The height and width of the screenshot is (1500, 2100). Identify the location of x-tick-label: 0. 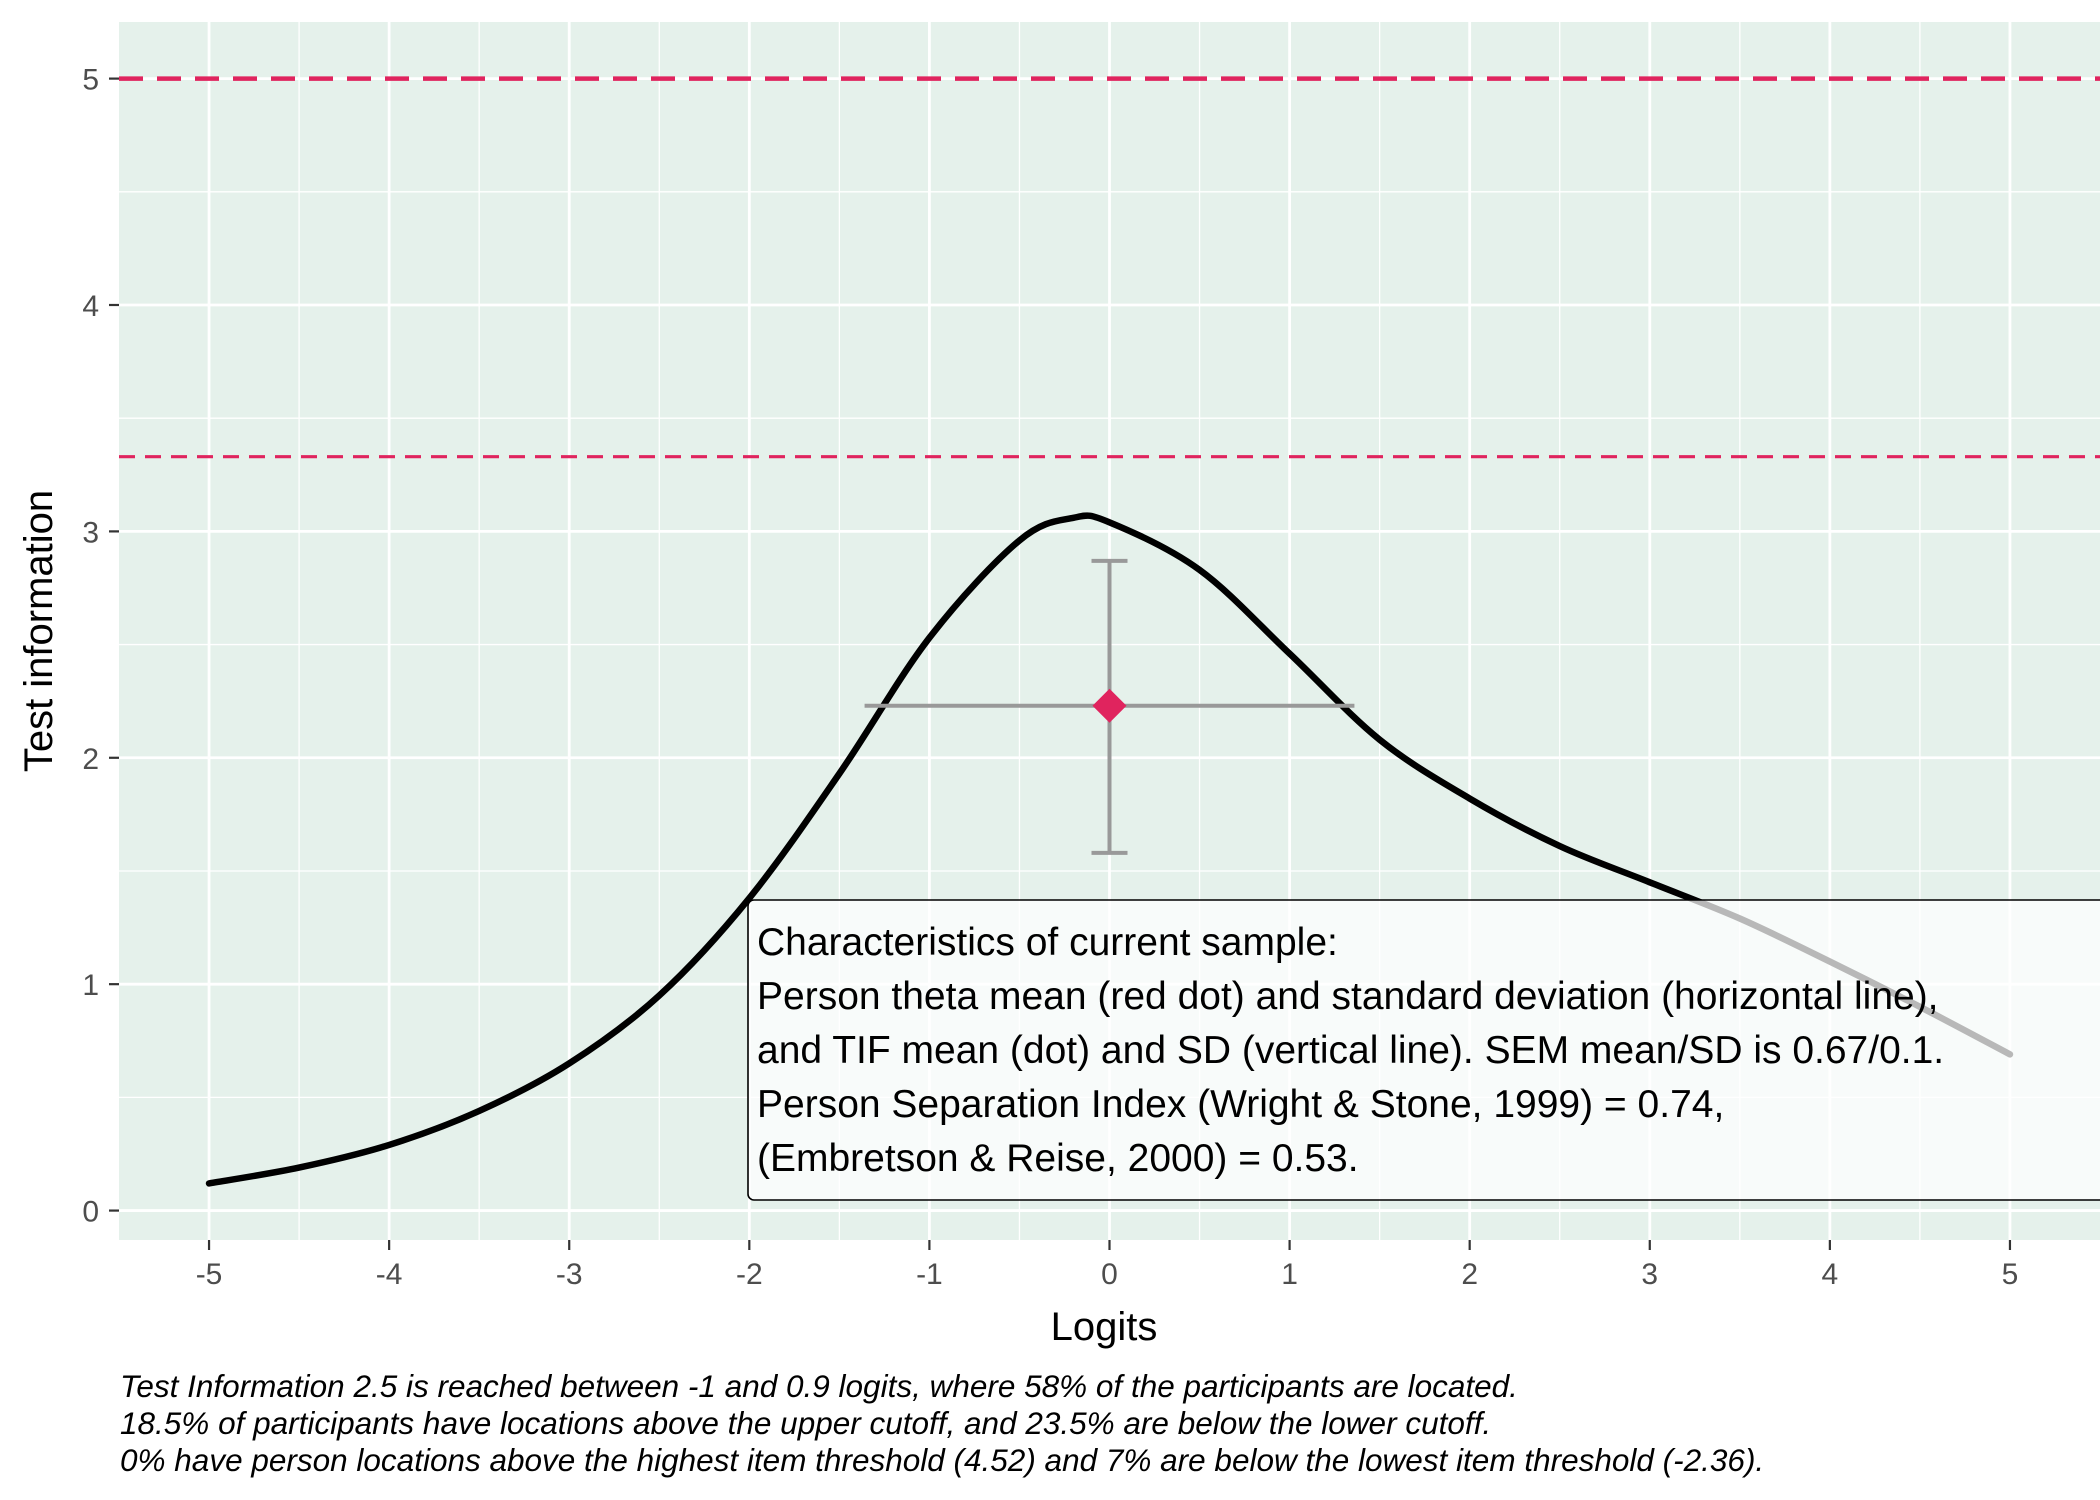
(1109, 1274).